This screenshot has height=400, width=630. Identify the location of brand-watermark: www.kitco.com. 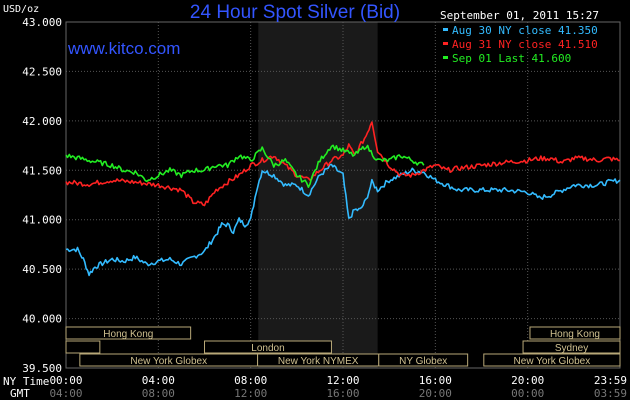
(123, 48).